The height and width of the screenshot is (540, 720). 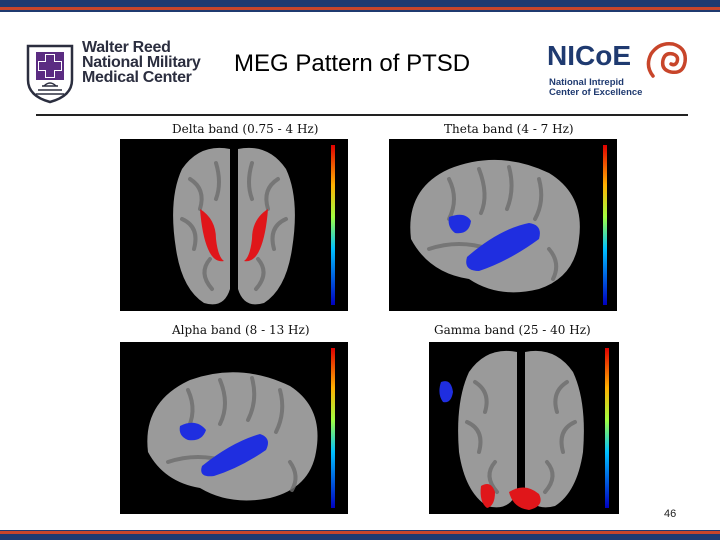 I want to click on slide-title: MEG Pattern of PTSD, so click(x=352, y=63).